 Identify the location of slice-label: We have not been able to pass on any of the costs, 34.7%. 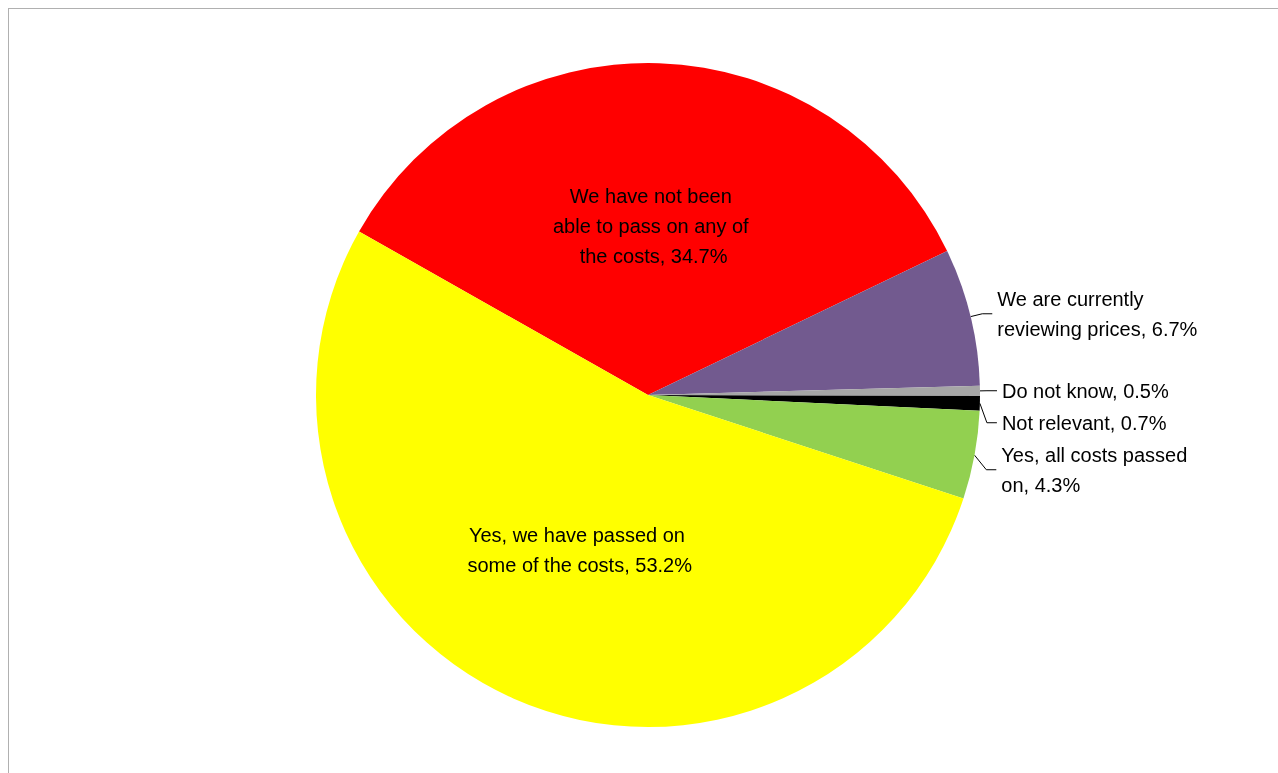
(653, 226).